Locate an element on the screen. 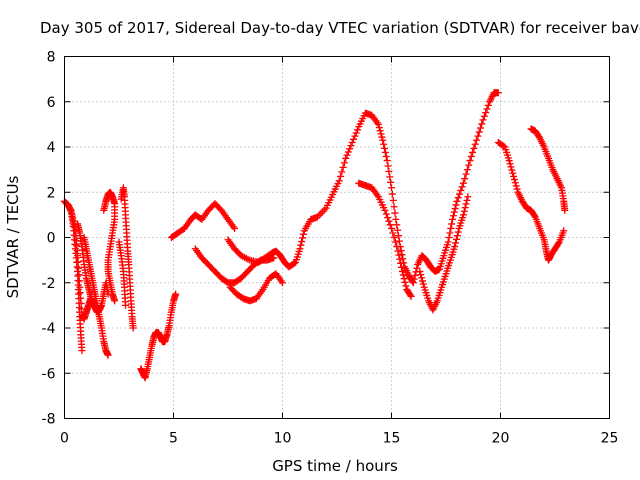 Image resolution: width=640 pixels, height=480 pixels. y-tick-label: -4 is located at coordinates (49, 329).